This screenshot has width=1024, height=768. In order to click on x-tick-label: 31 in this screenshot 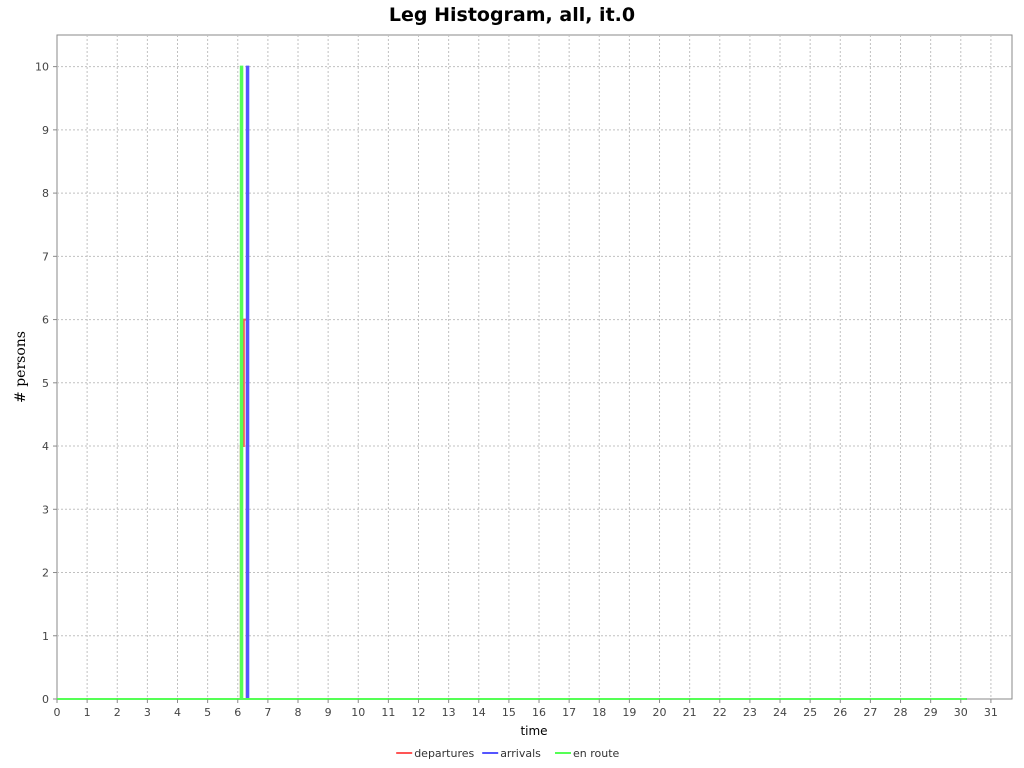, I will do `click(991, 712)`.